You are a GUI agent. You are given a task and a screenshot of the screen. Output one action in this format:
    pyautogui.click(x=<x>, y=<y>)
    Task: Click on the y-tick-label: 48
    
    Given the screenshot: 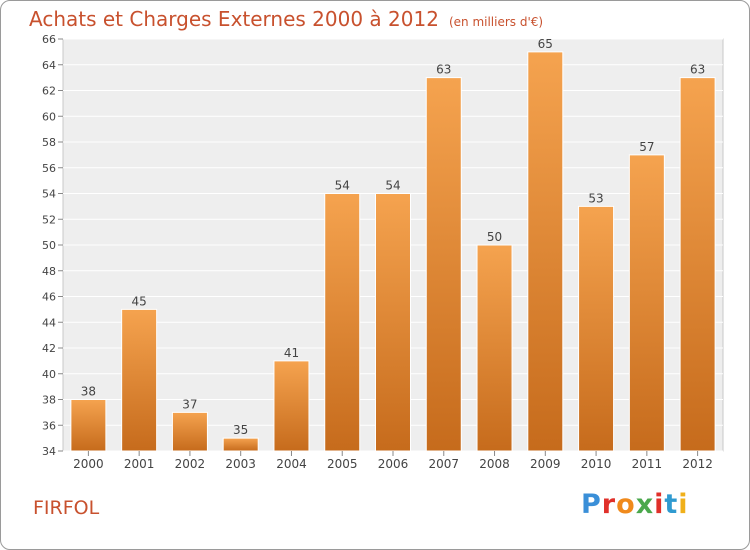 What is the action you would take?
    pyautogui.click(x=49, y=271)
    